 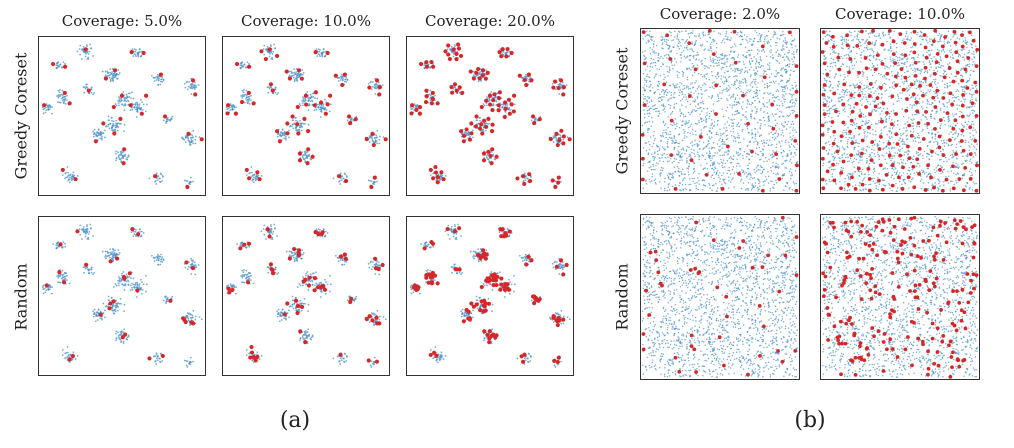 I want to click on row-label-b-random: Random, so click(x=622, y=297).